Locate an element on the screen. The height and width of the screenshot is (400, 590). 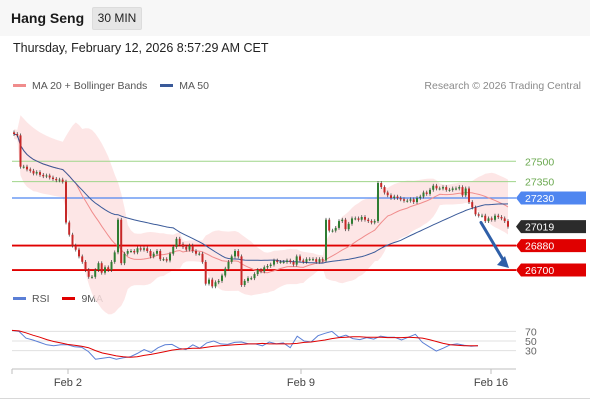
rsi-ma-line is located at coordinates (244, 343).